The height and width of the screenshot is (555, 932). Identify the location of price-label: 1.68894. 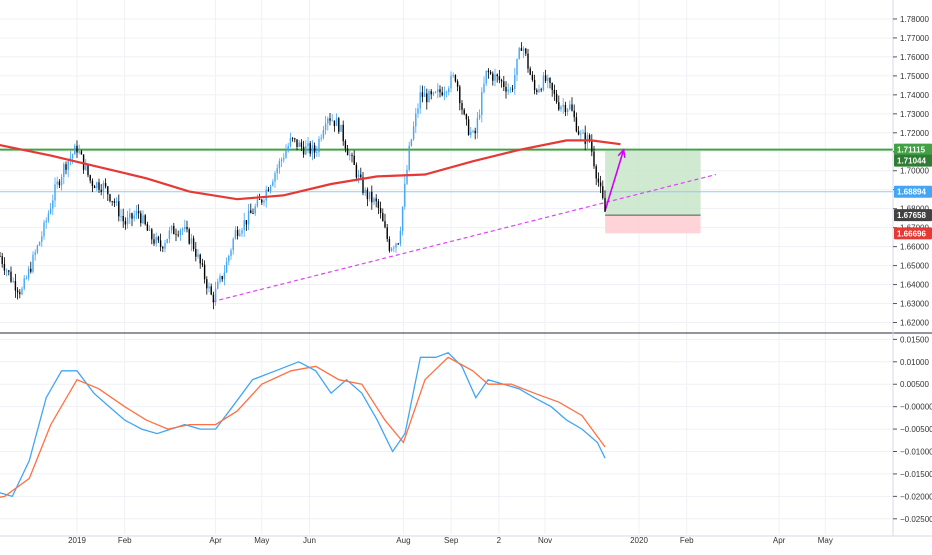
(913, 191).